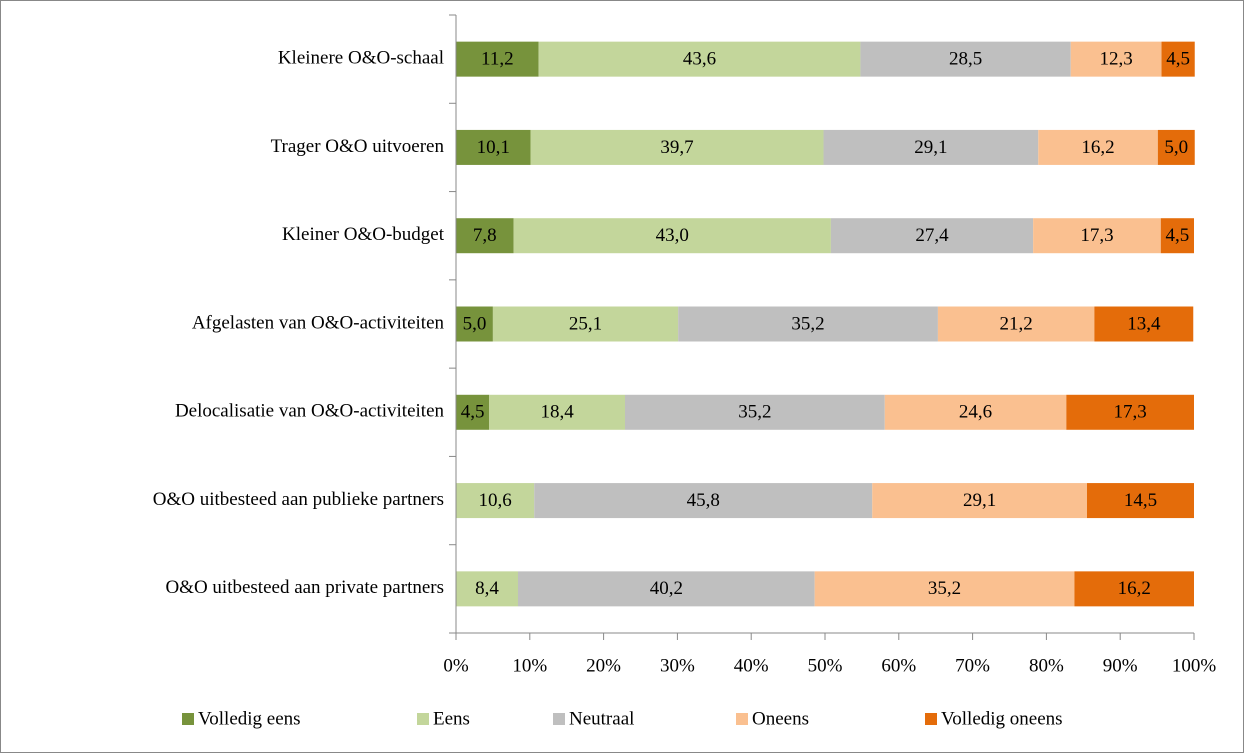 The width and height of the screenshot is (1244, 753). Describe the element at coordinates (304, 587) in the screenshot. I see `y-tick-label: O&O uitbesteed aan private partners` at that location.